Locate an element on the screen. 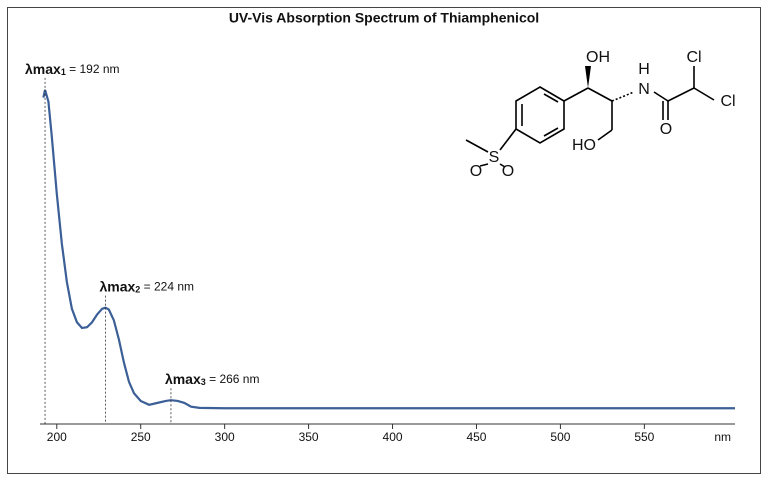 This screenshot has width=768, height=481. atom-label: S is located at coordinates (494, 157).